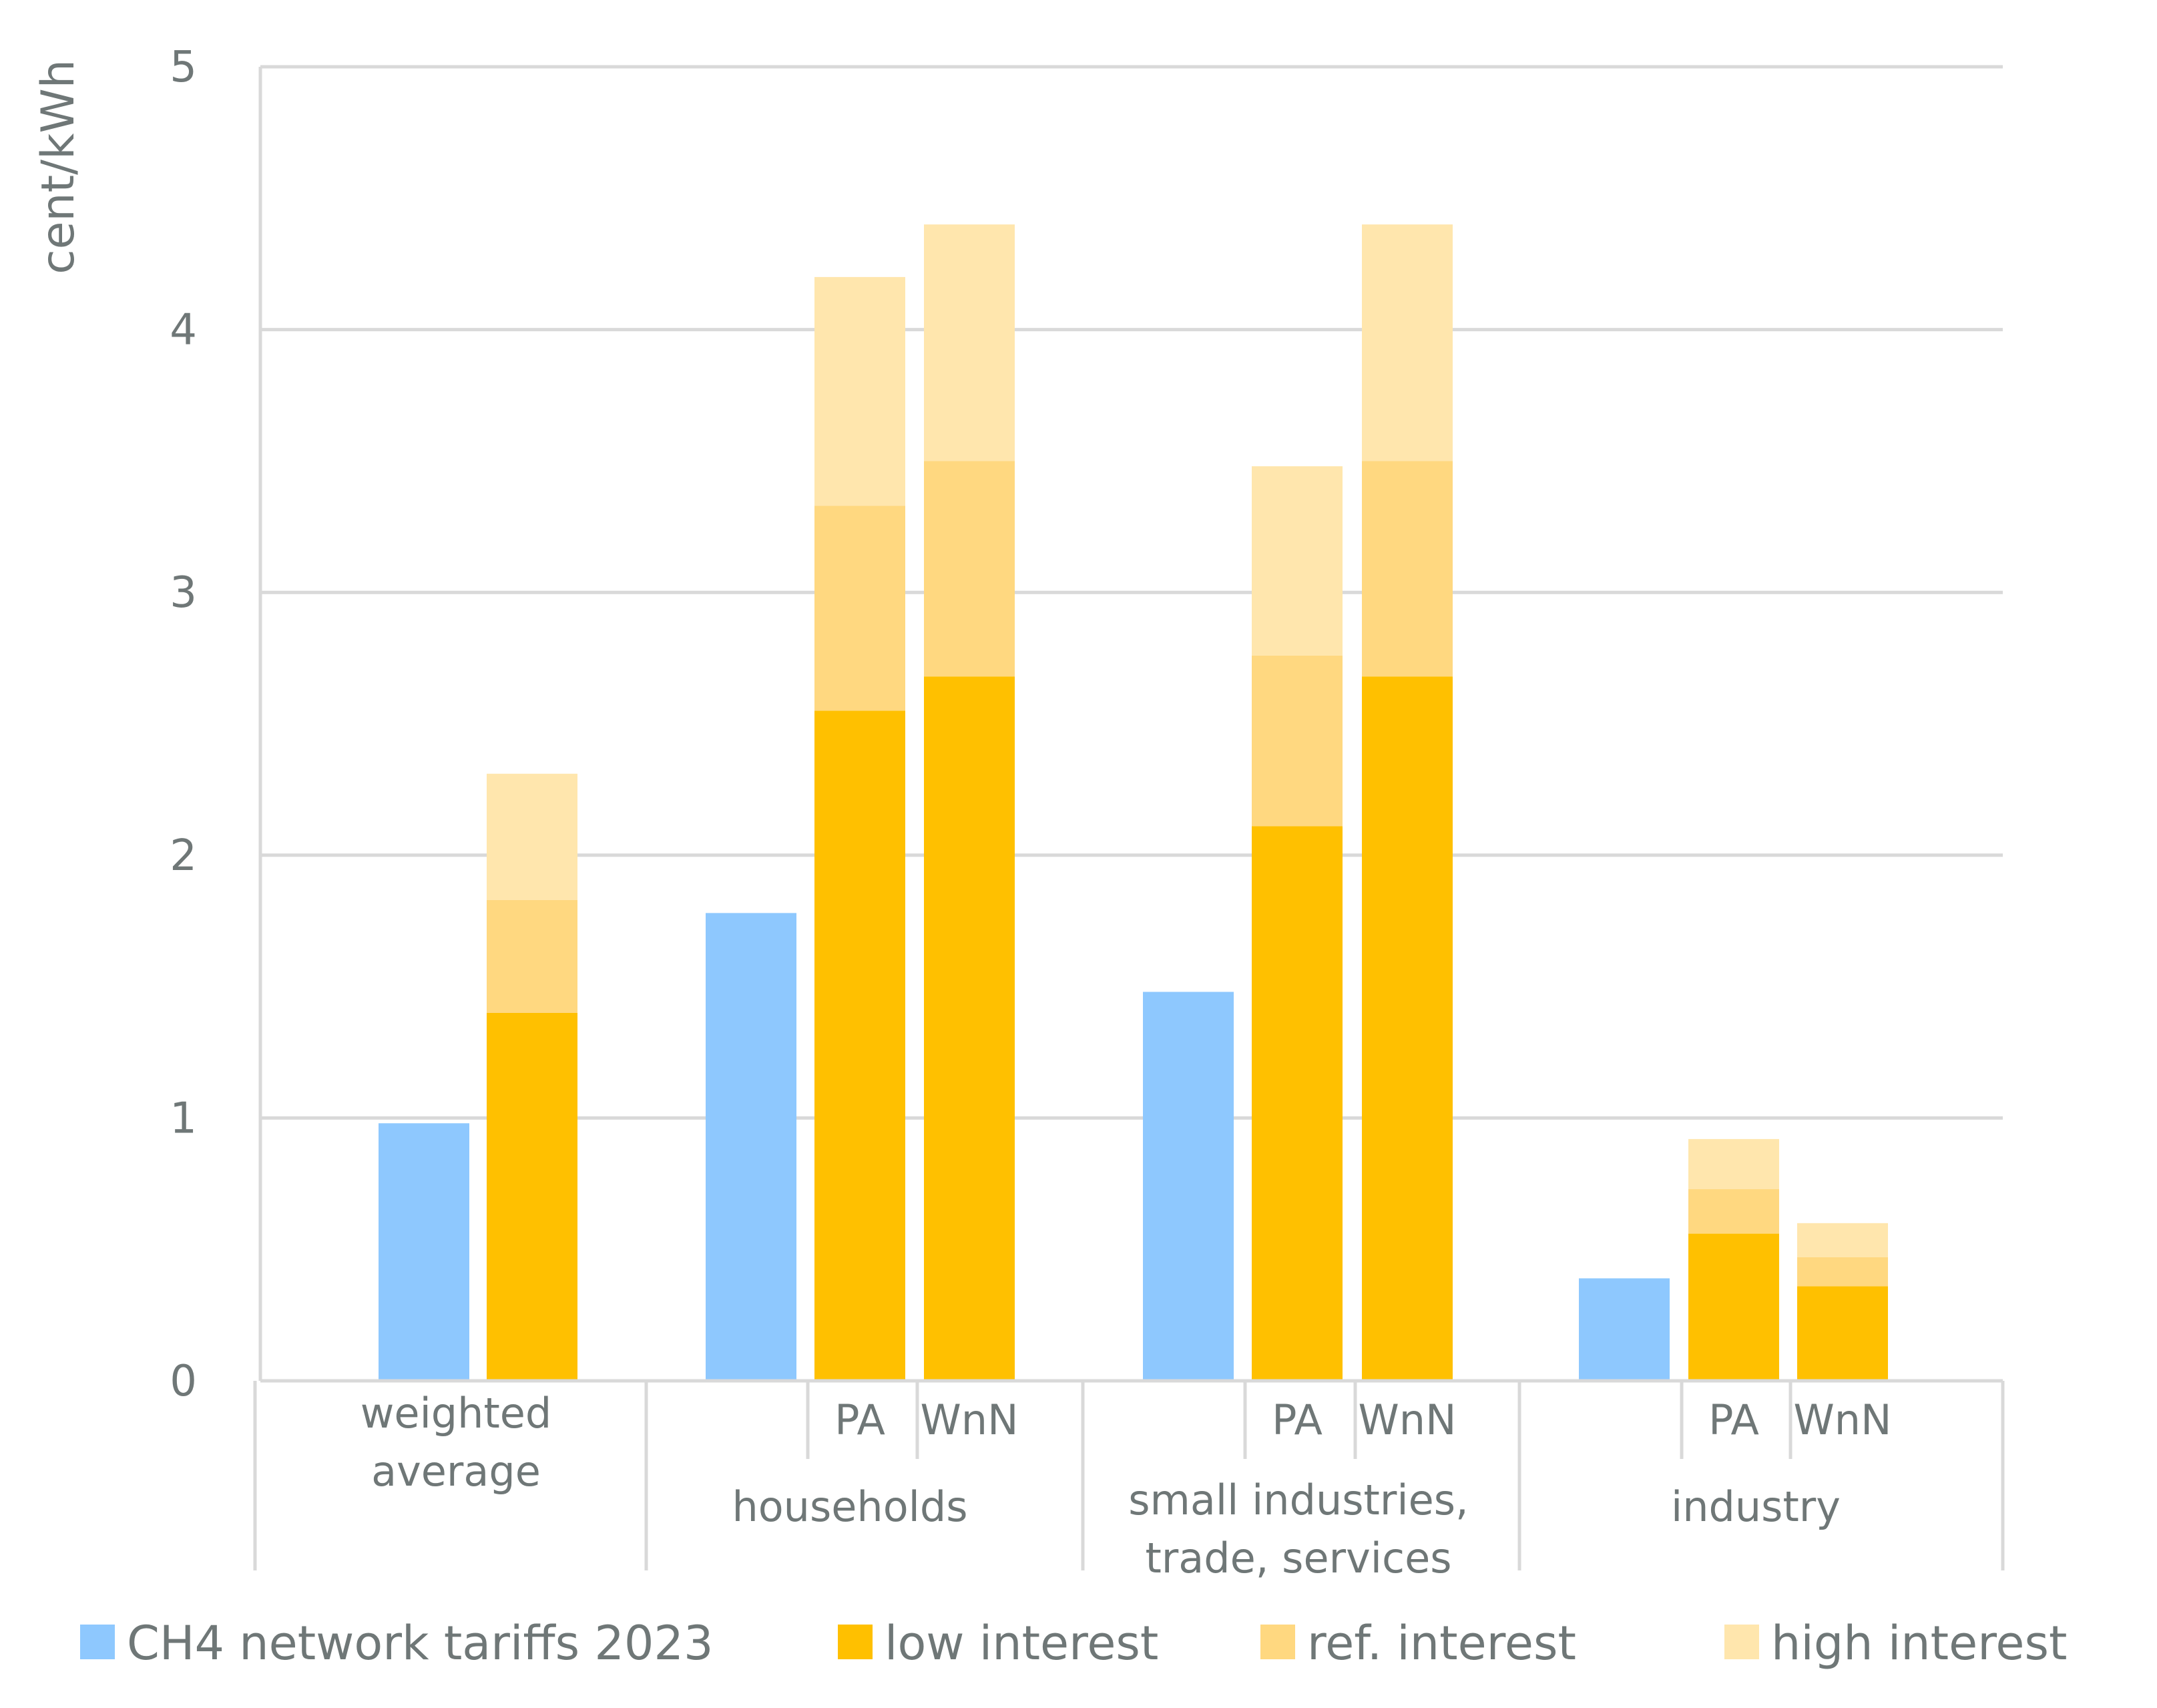 This screenshot has height=1708, width=2157. I want to click on legend-item: high interest, so click(1895, 1643).